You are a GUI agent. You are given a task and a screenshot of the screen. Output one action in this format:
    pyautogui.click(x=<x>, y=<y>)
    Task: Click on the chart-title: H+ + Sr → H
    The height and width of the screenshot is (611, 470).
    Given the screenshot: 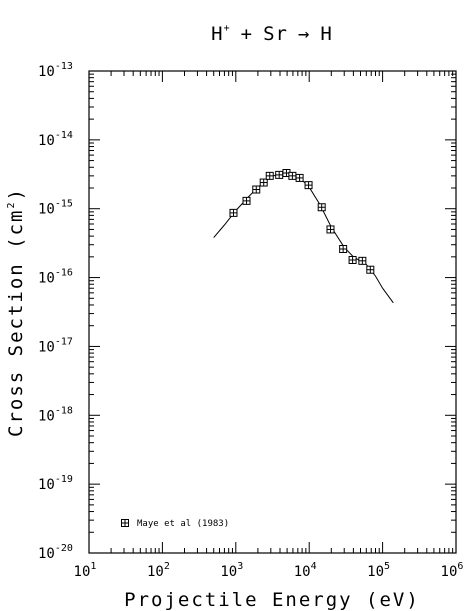 What is the action you would take?
    pyautogui.click(x=272, y=34)
    